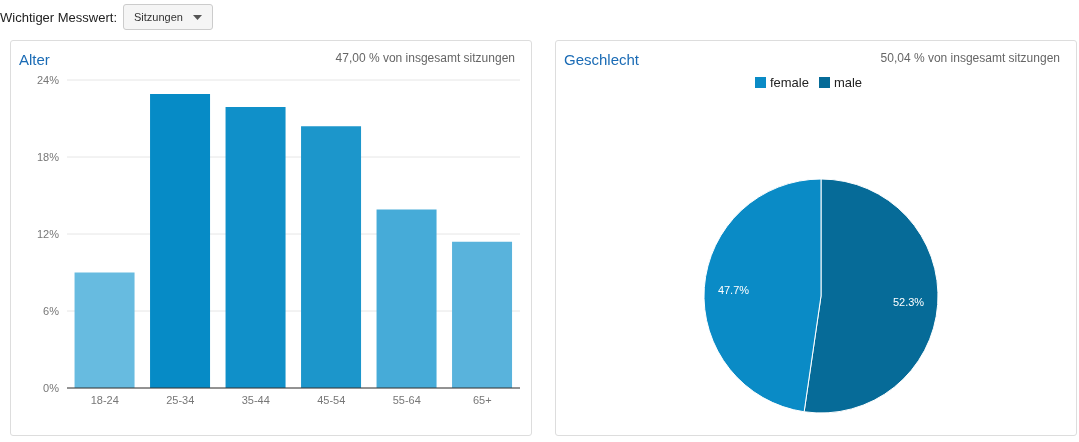 The height and width of the screenshot is (442, 1079). What do you see at coordinates (848, 82) in the screenshot?
I see `legend-label: male` at bounding box center [848, 82].